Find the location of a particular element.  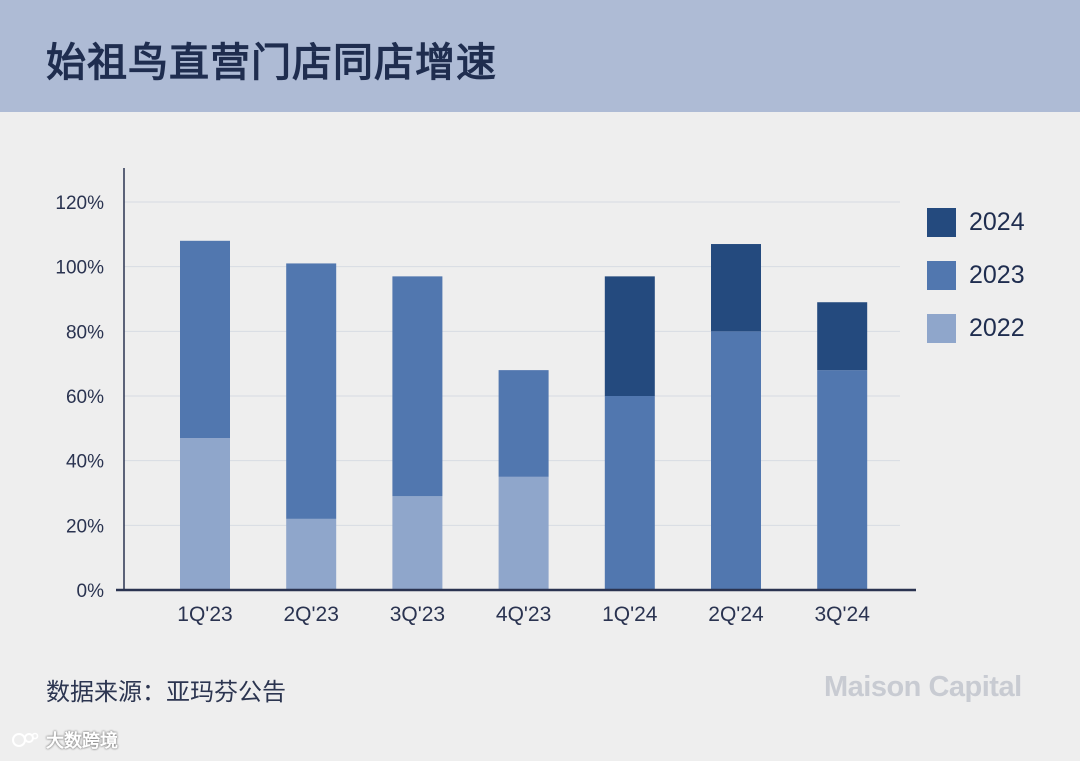

y-tick-label: 120% is located at coordinates (79, 203).